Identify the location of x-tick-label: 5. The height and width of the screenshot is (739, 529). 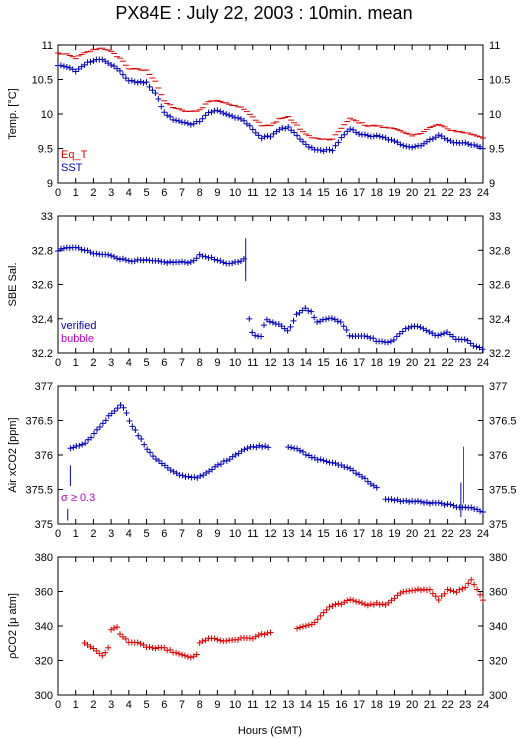
(146, 705).